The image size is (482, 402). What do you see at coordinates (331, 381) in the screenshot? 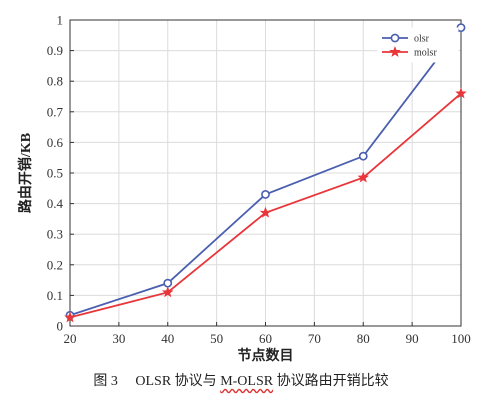
I see `caption-text-part-3: 协议路由开销比较` at bounding box center [331, 381].